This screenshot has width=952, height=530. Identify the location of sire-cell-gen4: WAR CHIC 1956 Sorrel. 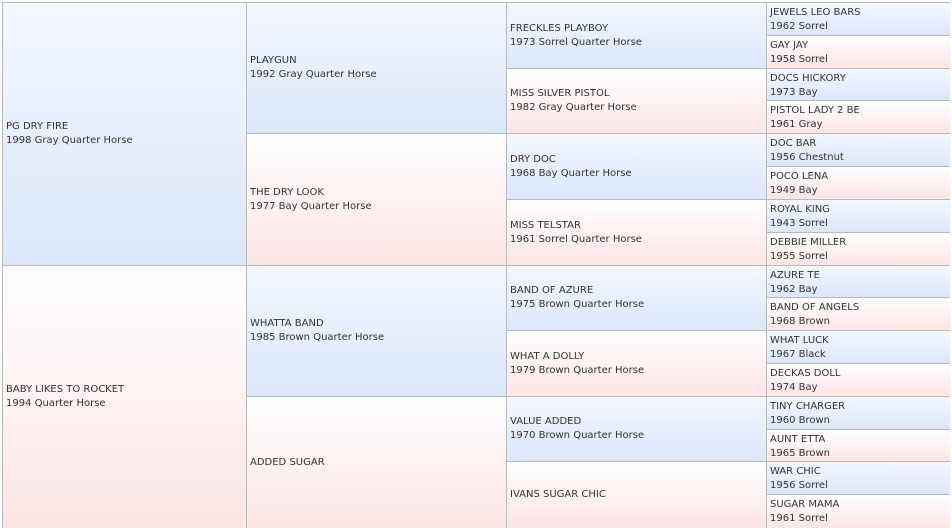
(858, 478).